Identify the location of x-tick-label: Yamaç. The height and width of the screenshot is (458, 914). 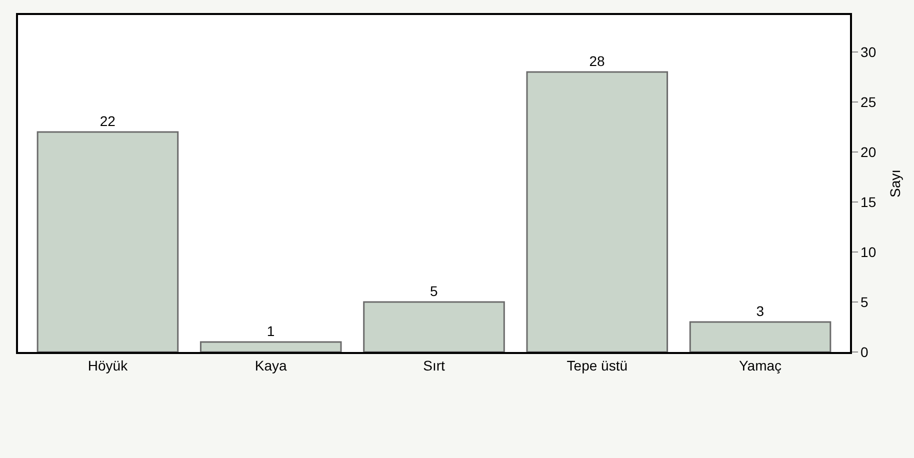
(760, 366).